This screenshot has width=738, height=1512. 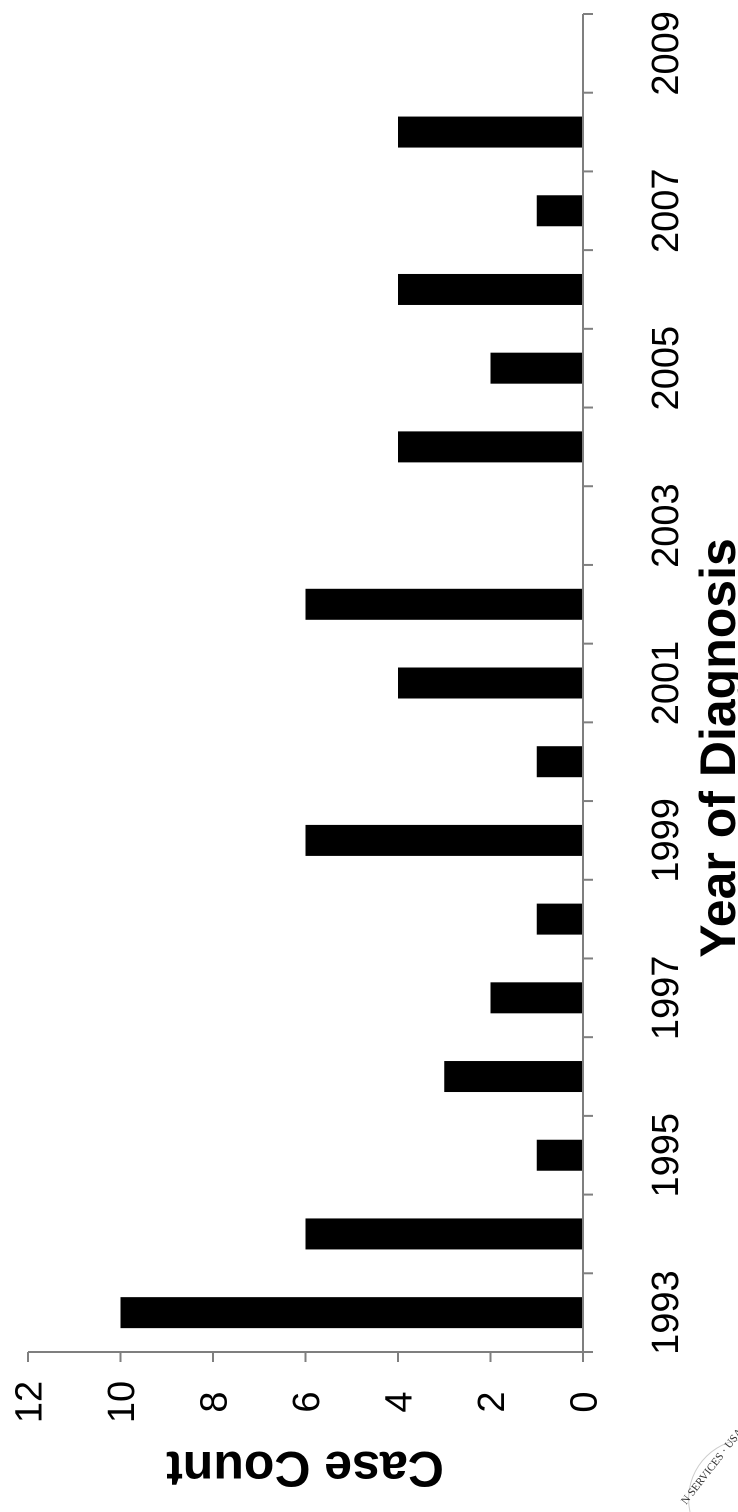 What do you see at coordinates (666, 525) in the screenshot?
I see `year-tick-label: 2003` at bounding box center [666, 525].